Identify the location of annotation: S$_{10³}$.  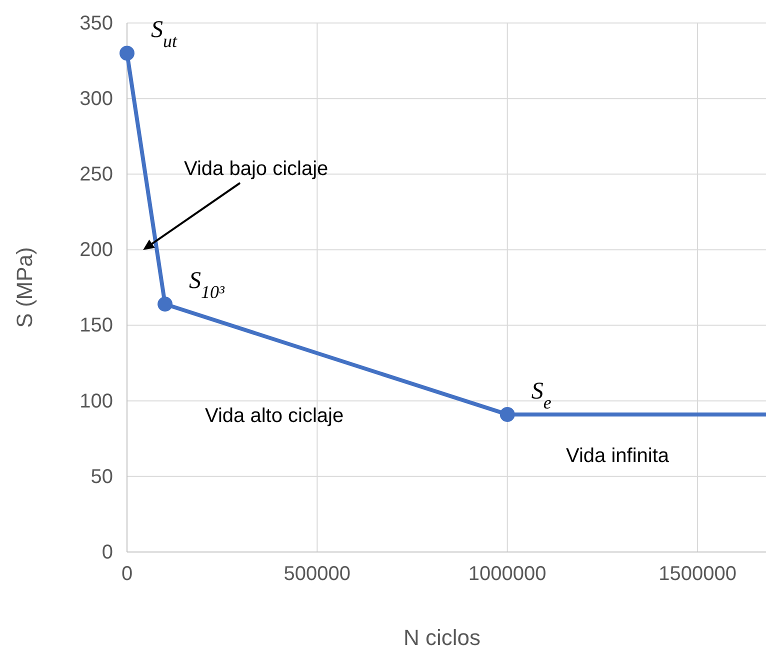
(207, 285).